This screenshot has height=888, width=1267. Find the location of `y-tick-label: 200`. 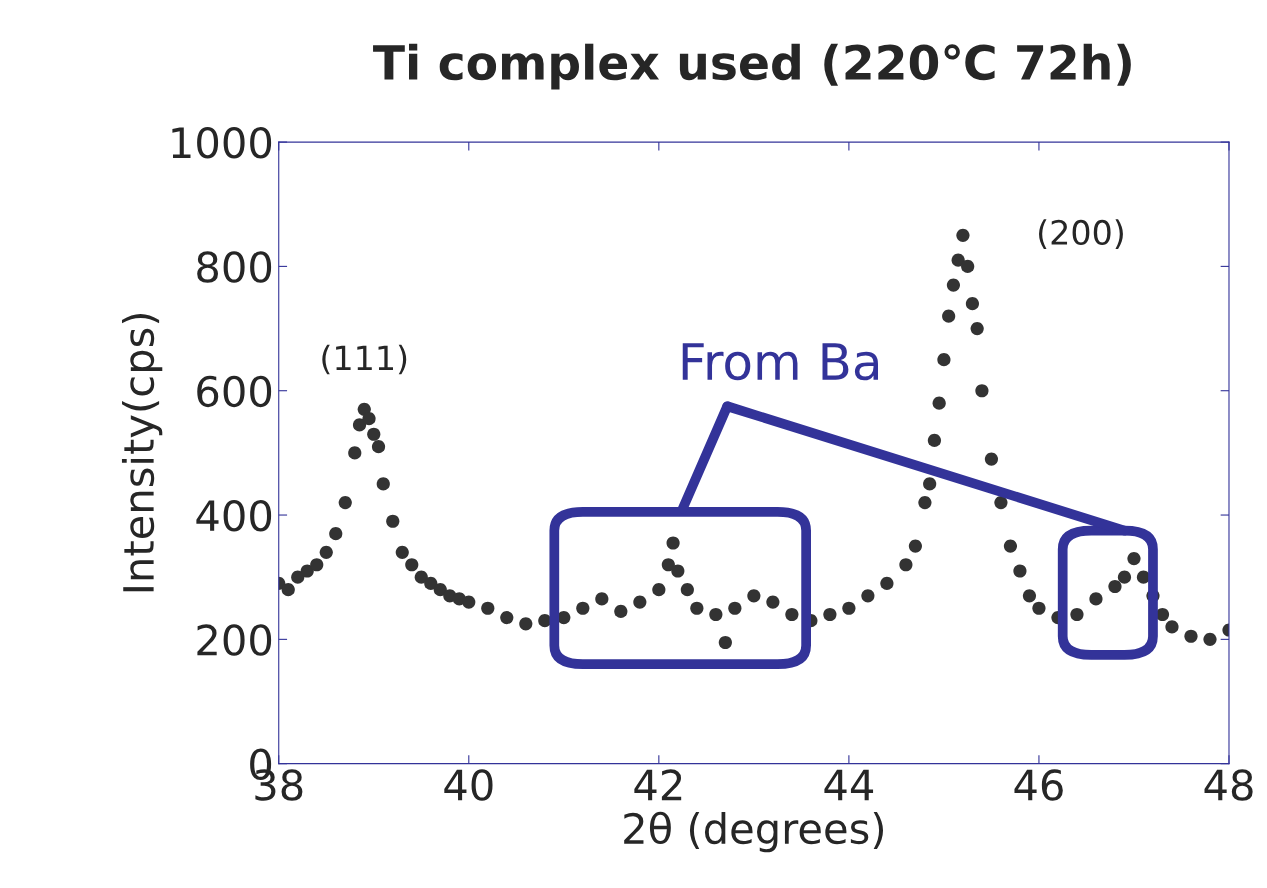

y-tick-label: 200 is located at coordinates (234, 640).